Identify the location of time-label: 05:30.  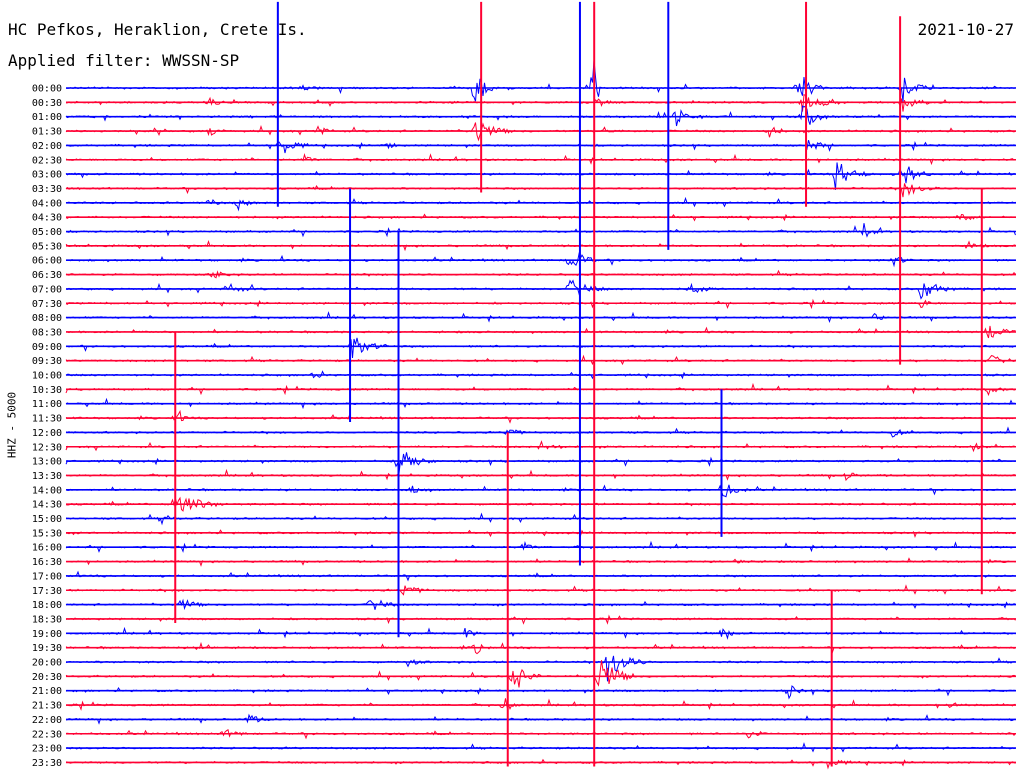
(47, 246).